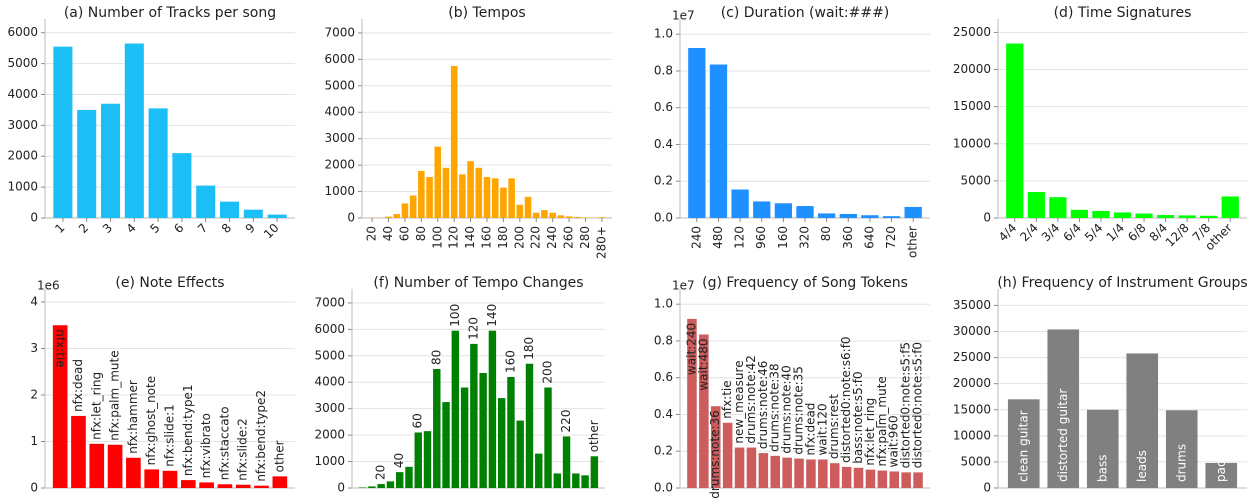  I want to click on y-offset-label: 1e7, so click(683, 286).